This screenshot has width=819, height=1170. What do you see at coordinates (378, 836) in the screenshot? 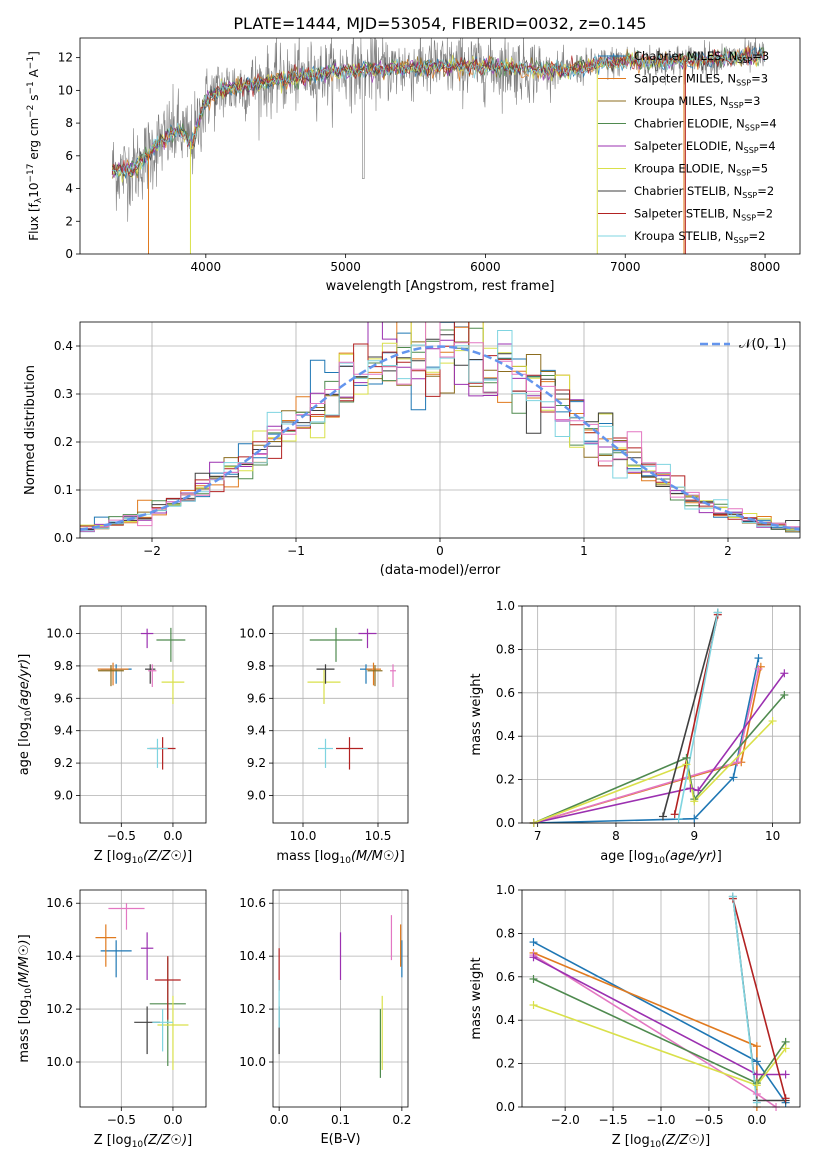
I see `x-tick-label: 10.5` at bounding box center [378, 836].